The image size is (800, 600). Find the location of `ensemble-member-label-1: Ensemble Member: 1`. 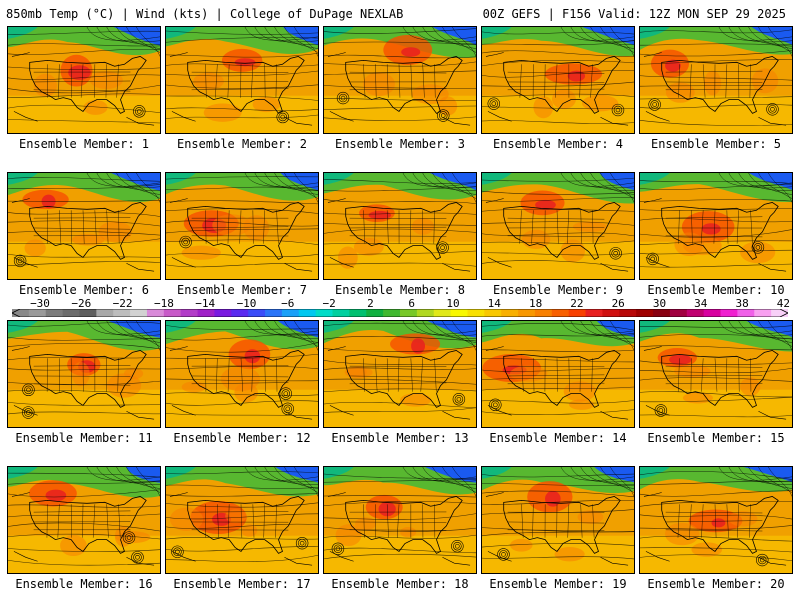

ensemble-member-label-1: Ensemble Member: 1 is located at coordinates (84, 144).